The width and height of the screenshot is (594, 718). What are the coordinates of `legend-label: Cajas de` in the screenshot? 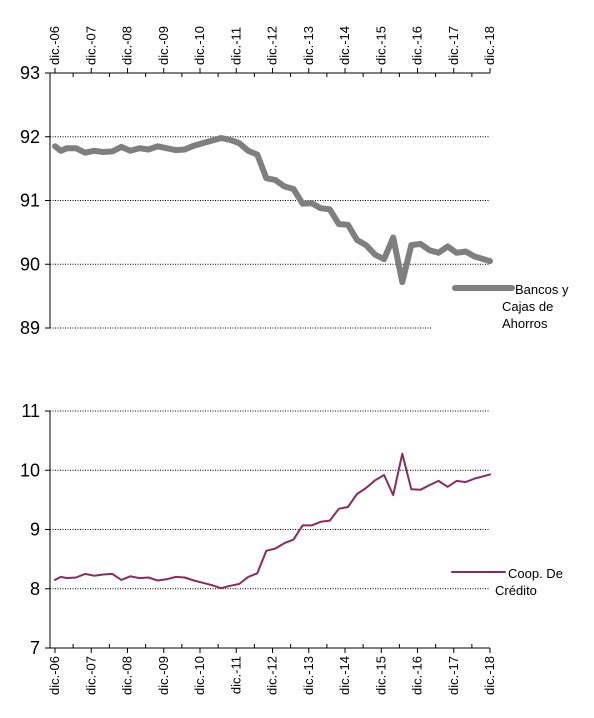 It's located at (527, 306).